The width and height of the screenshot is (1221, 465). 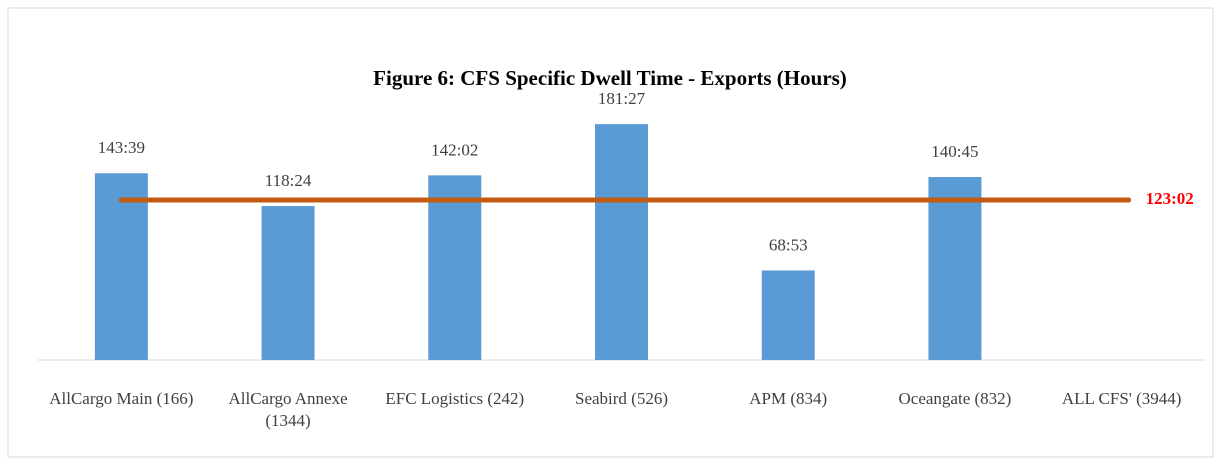 What do you see at coordinates (954, 151) in the screenshot?
I see `data-label: 140:45` at bounding box center [954, 151].